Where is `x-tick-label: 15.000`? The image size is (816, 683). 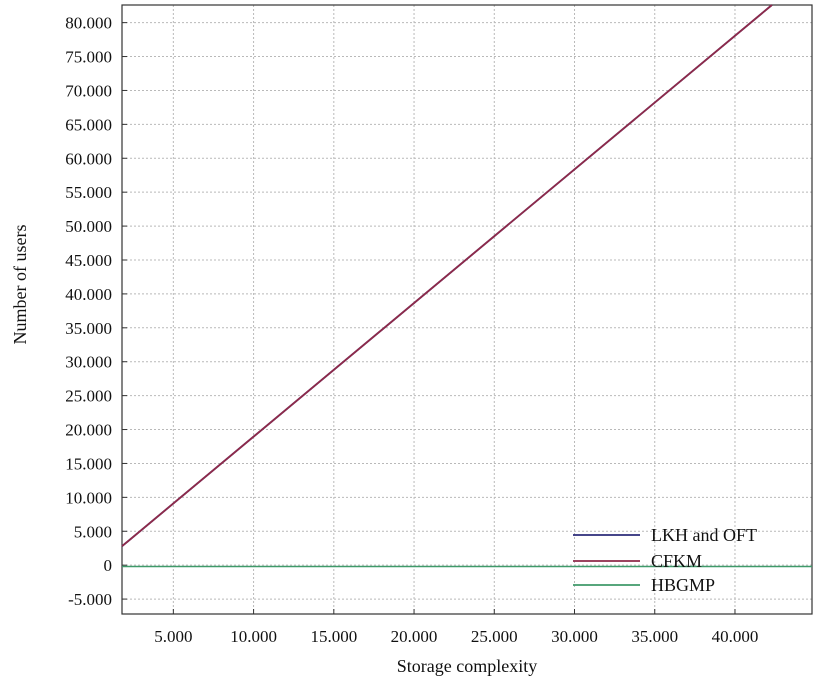
x-tick-label: 15.000 is located at coordinates (333, 636).